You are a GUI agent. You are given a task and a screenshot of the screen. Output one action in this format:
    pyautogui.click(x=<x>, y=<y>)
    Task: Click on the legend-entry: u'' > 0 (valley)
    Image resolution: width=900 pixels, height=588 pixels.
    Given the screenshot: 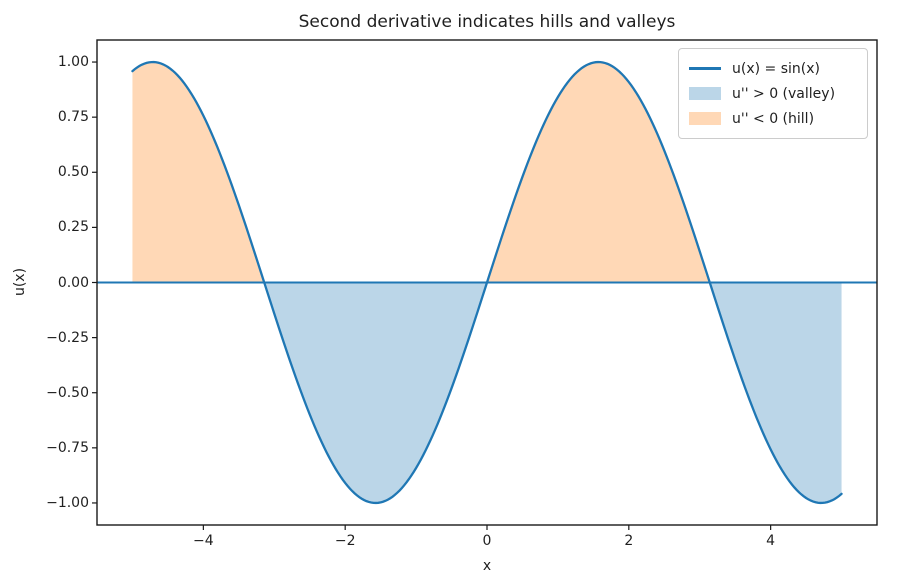 What is the action you would take?
    pyautogui.click(x=773, y=93)
    